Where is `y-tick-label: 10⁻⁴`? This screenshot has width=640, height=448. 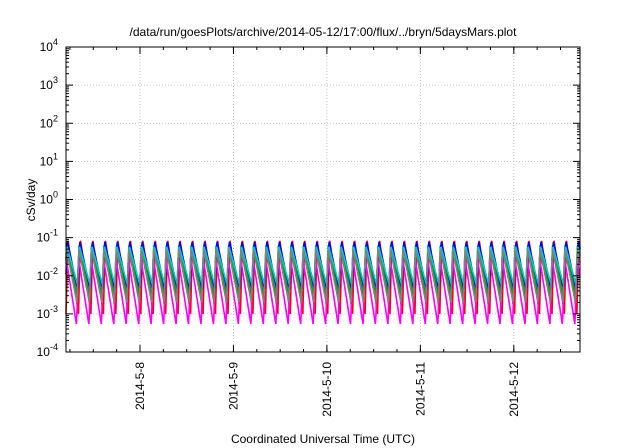 y-tick-label: 10⁻⁴ is located at coordinates (47, 350).